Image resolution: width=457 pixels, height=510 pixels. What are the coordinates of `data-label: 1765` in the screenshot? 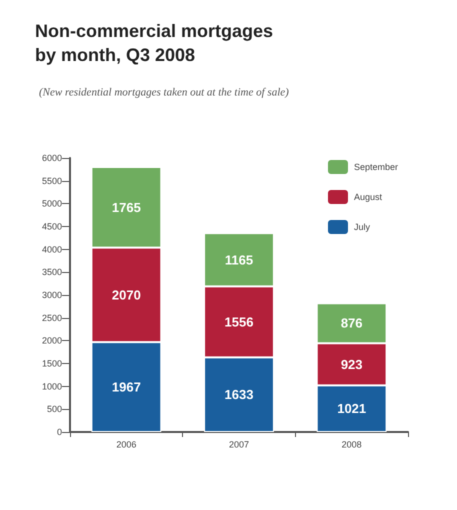 It's located at (126, 207).